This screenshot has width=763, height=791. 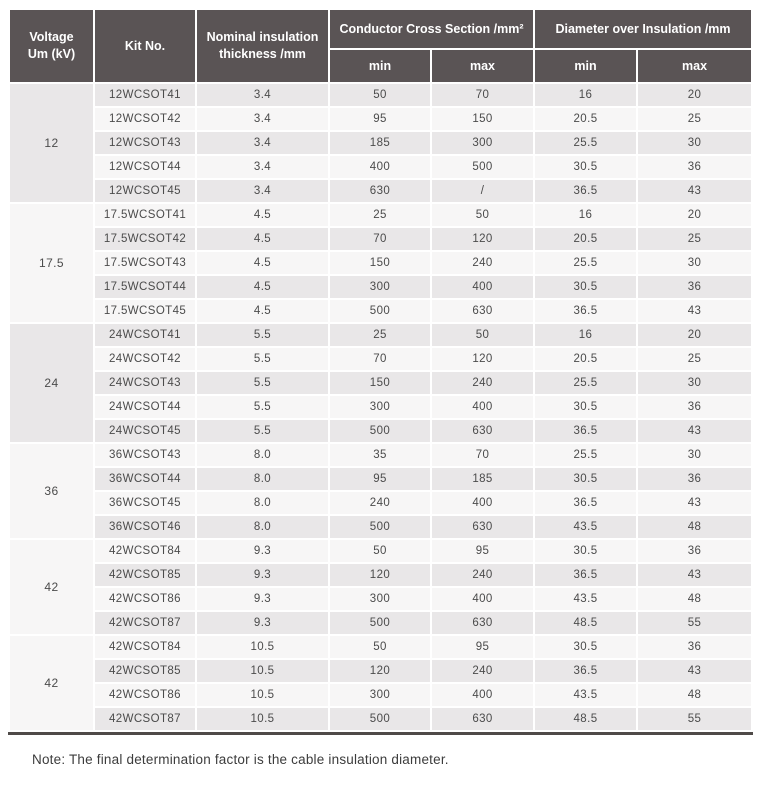 I want to click on cell-kit: 12WCSOT43, so click(x=145, y=143).